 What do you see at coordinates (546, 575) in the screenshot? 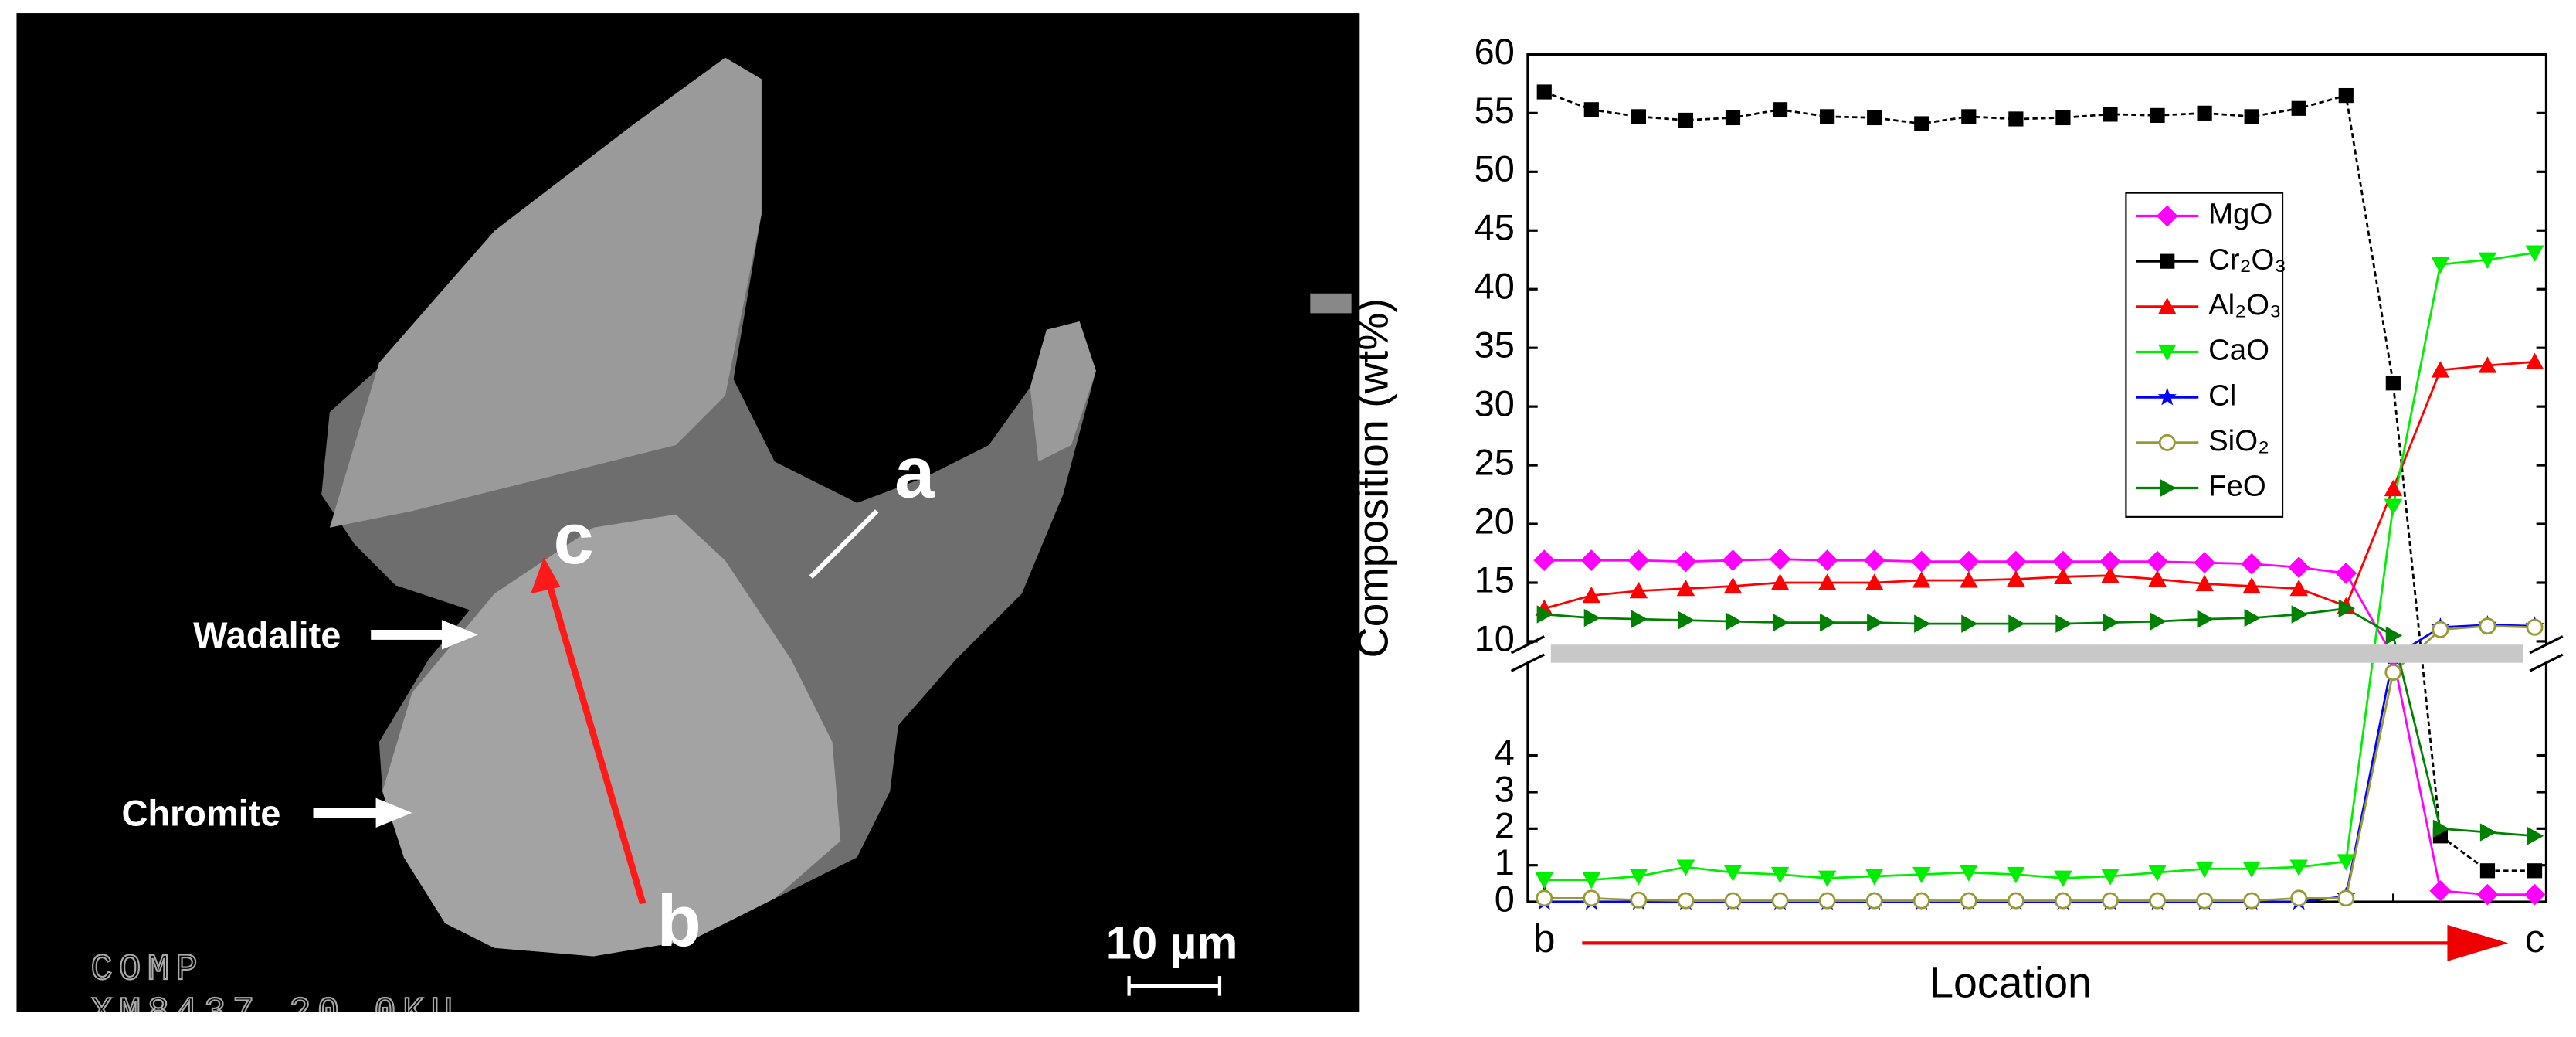
I see `profile-arrowhead` at bounding box center [546, 575].